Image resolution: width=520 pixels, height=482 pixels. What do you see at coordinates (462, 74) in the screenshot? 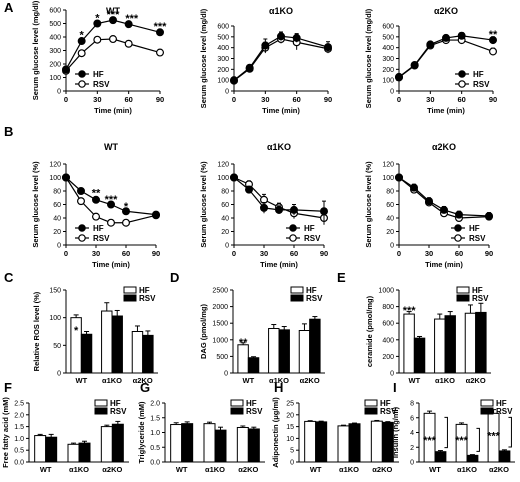
I see `legend-marker-hf` at bounding box center [462, 74].